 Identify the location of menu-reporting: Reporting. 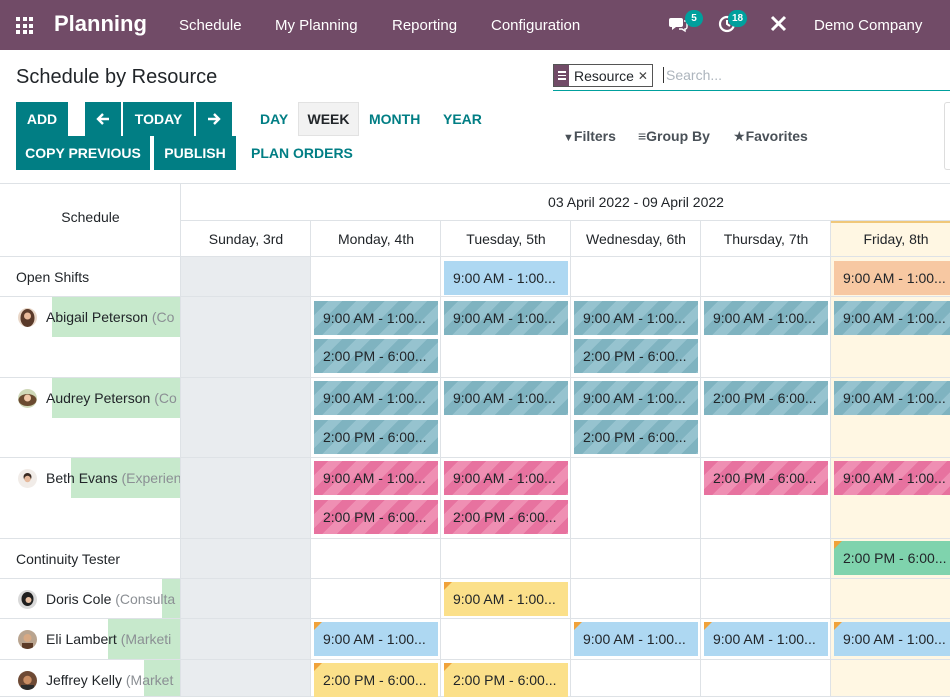
(425, 25).